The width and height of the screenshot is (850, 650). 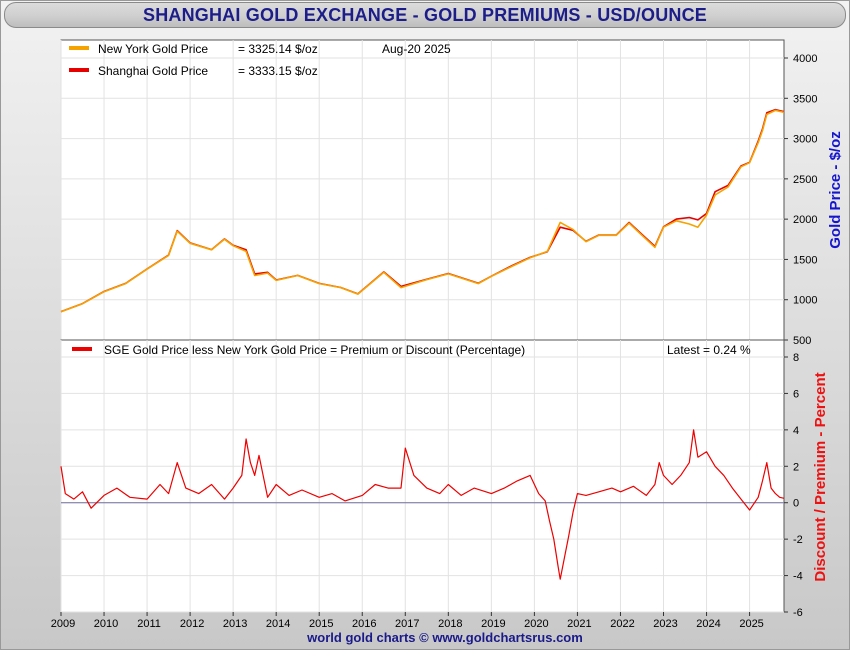 What do you see at coordinates (805, 260) in the screenshot?
I see `top-y-tick-label: 1500` at bounding box center [805, 260].